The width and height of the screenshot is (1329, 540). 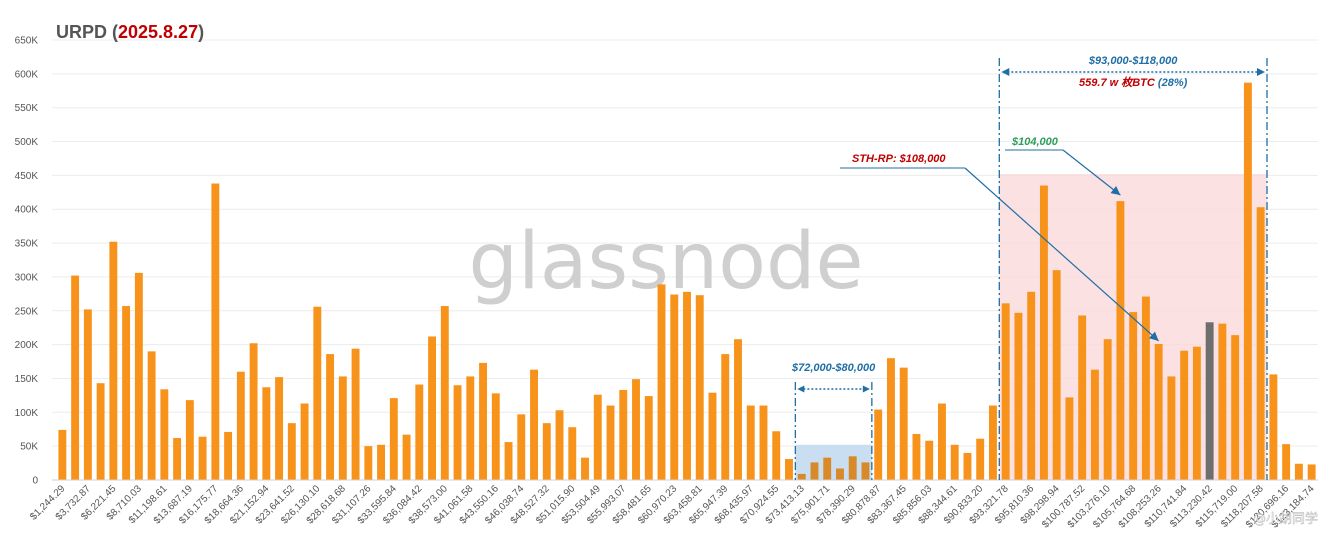 What do you see at coordinates (1117, 82) in the screenshot?
I see `range-right-btc-amount: 559.7 w 枚BTC` at bounding box center [1117, 82].